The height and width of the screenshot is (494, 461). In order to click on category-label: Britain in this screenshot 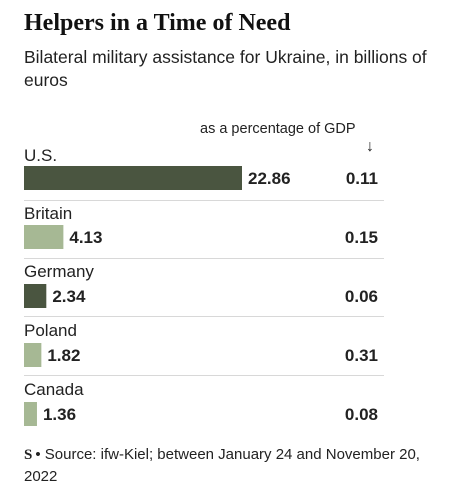, I will do `click(48, 213)`.